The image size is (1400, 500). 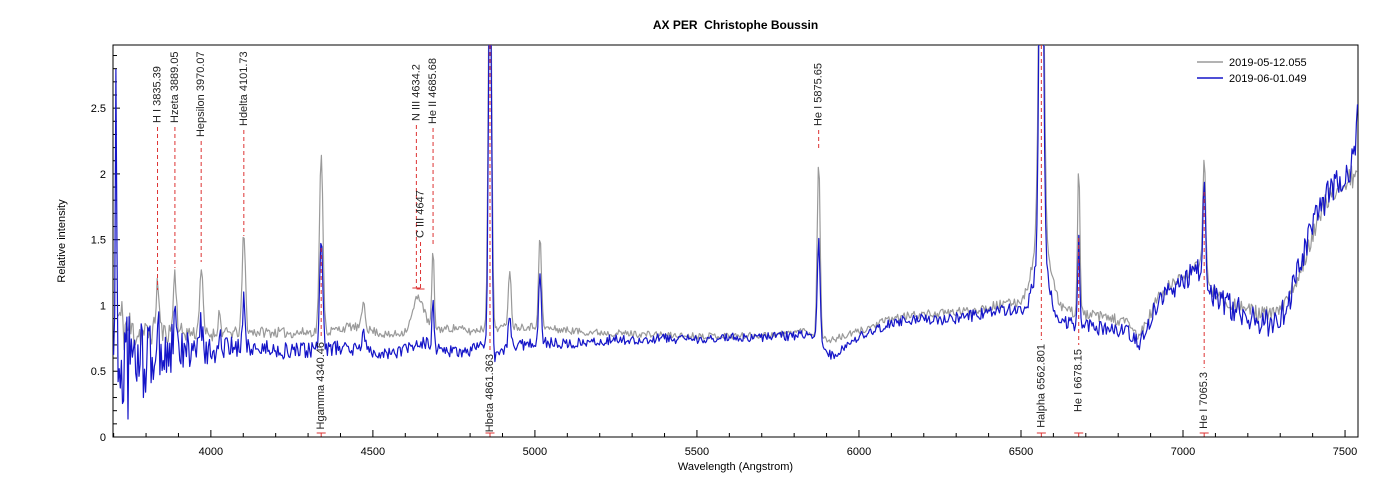 I want to click on x-tick-label: 6000, so click(x=859, y=452).